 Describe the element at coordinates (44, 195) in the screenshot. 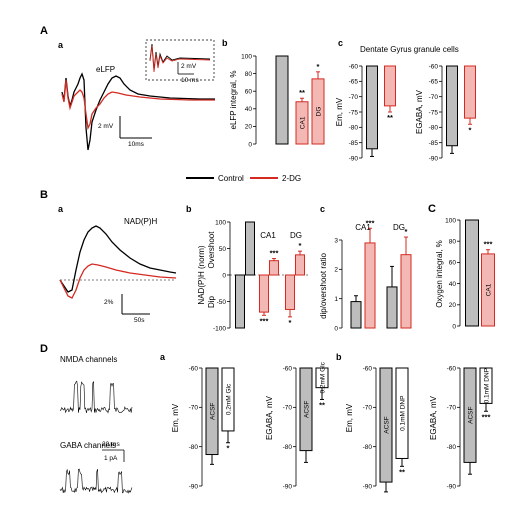

I see `panel-label-B: B` at that location.